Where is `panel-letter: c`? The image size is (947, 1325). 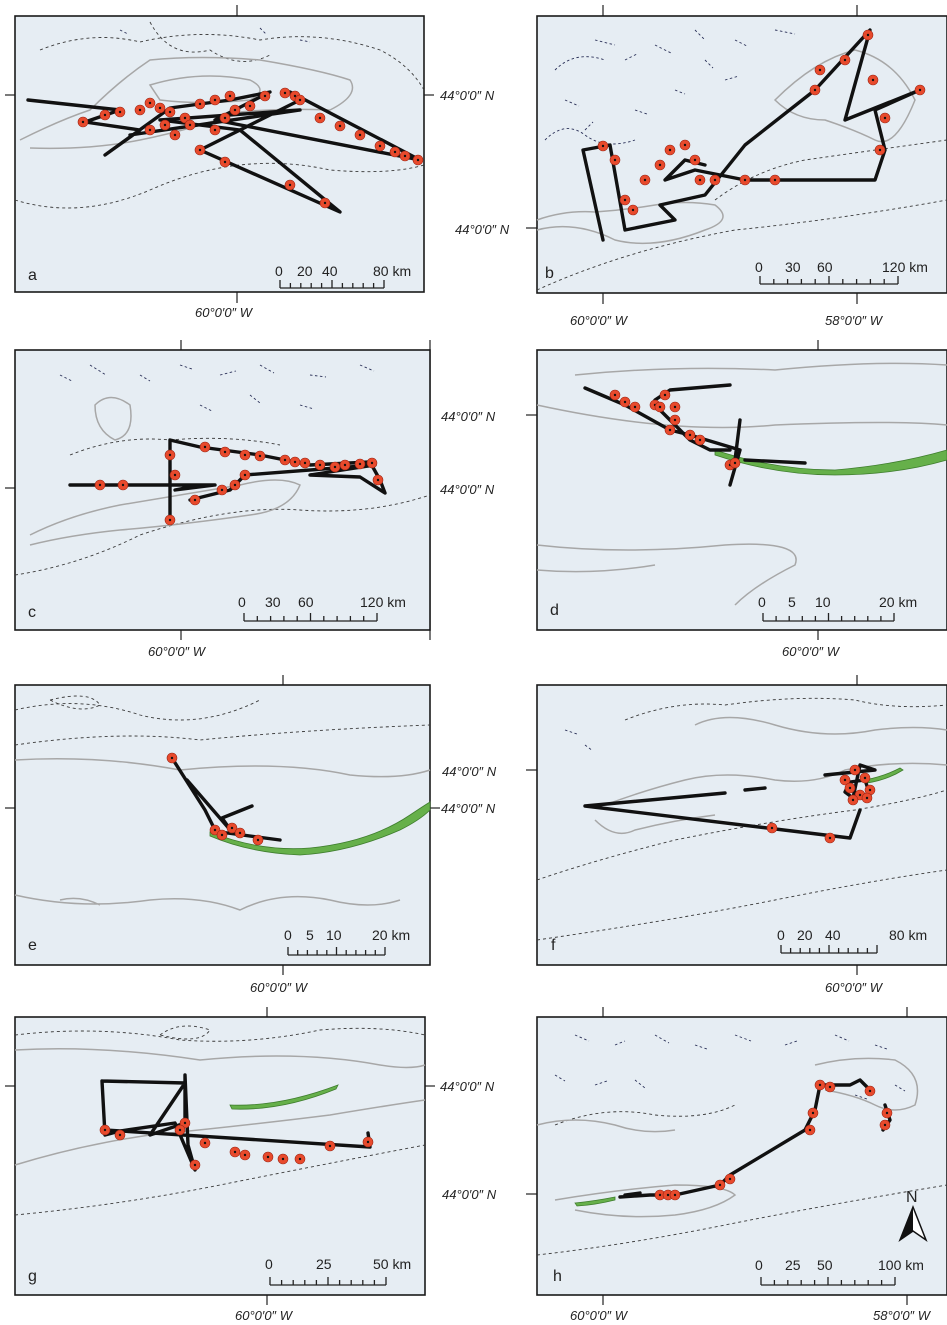 panel-letter: c is located at coordinates (32, 612).